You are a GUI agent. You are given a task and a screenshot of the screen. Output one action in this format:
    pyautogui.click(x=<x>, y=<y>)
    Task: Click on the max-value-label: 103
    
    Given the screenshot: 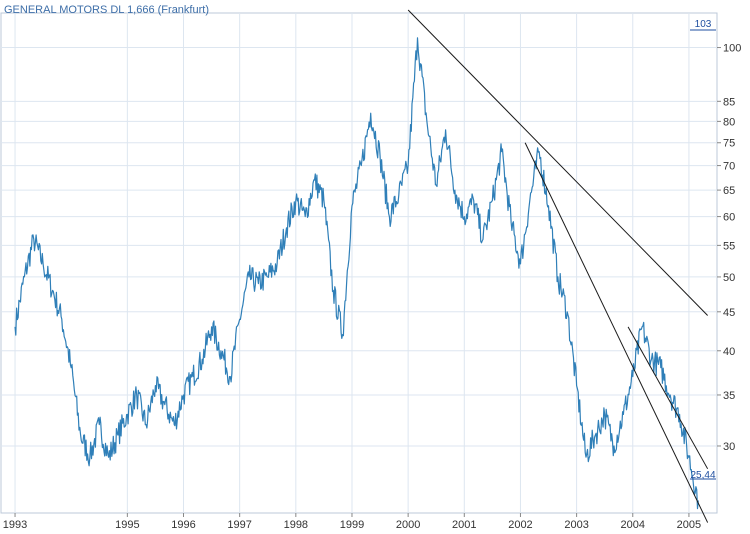 What is the action you would take?
    pyautogui.click(x=703, y=24)
    